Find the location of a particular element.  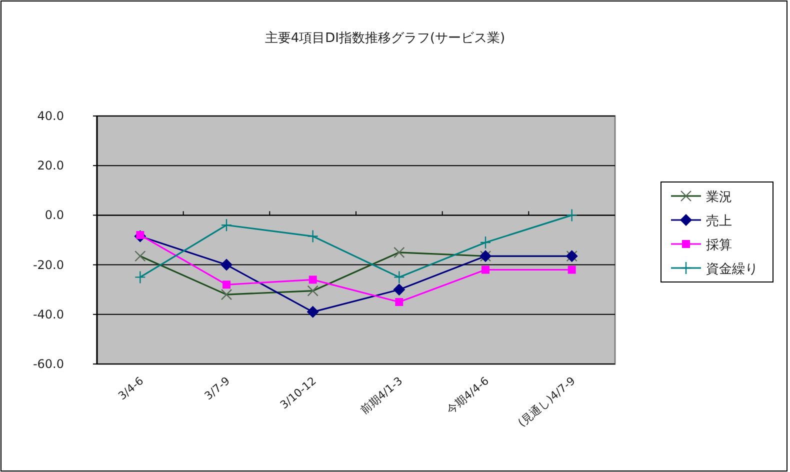

y-tick-label: 20.0 is located at coordinates (50, 165).